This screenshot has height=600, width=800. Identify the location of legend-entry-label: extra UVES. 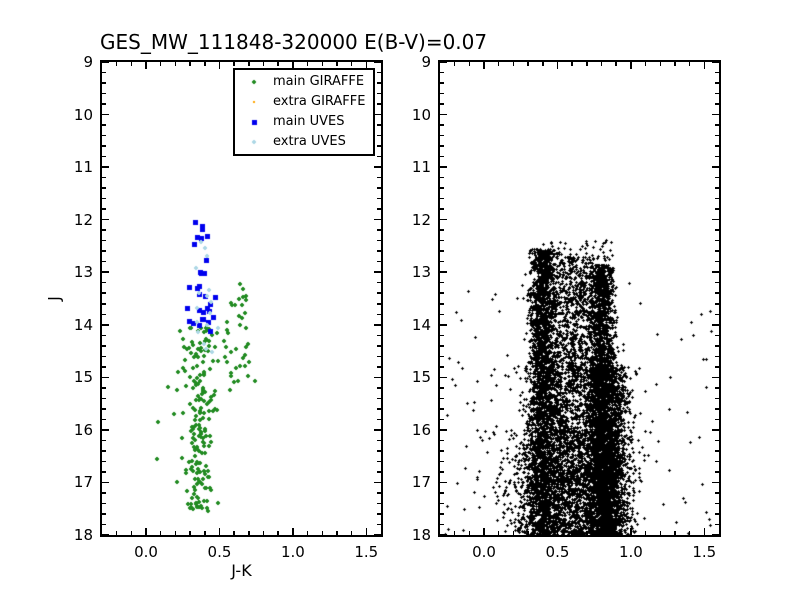
(309, 141).